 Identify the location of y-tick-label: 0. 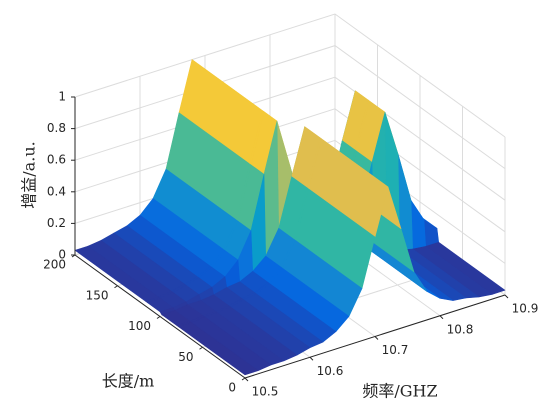
(232, 388).